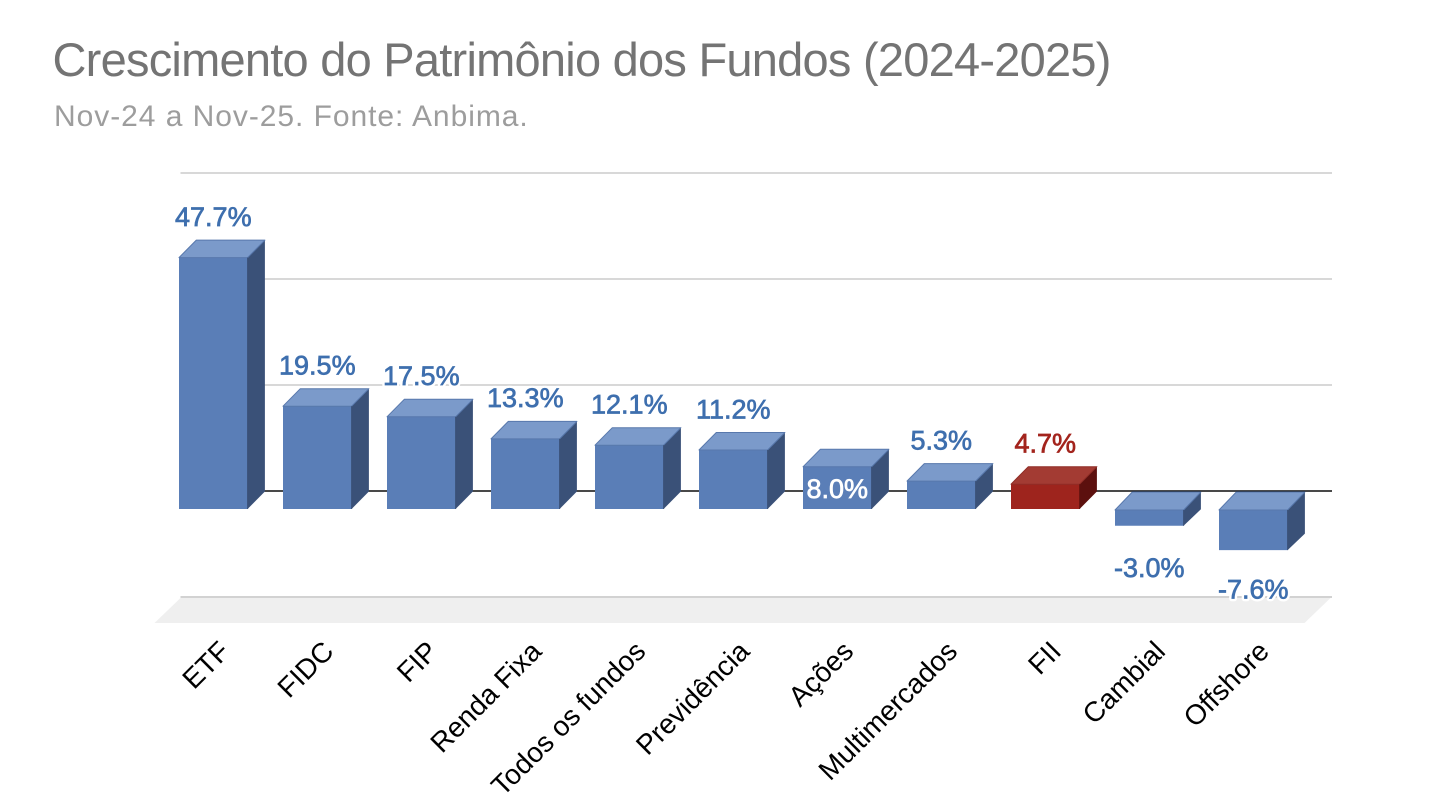 This screenshot has width=1434, height=810. What do you see at coordinates (525, 398) in the screenshot?
I see `svg-text: 13.3%` at bounding box center [525, 398].